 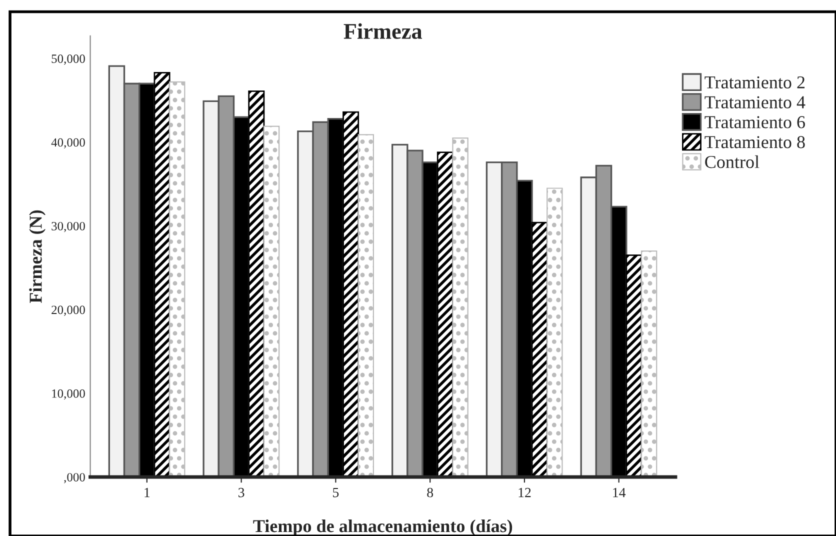 What do you see at coordinates (619, 493) in the screenshot?
I see `x-tick-label: 14` at bounding box center [619, 493].